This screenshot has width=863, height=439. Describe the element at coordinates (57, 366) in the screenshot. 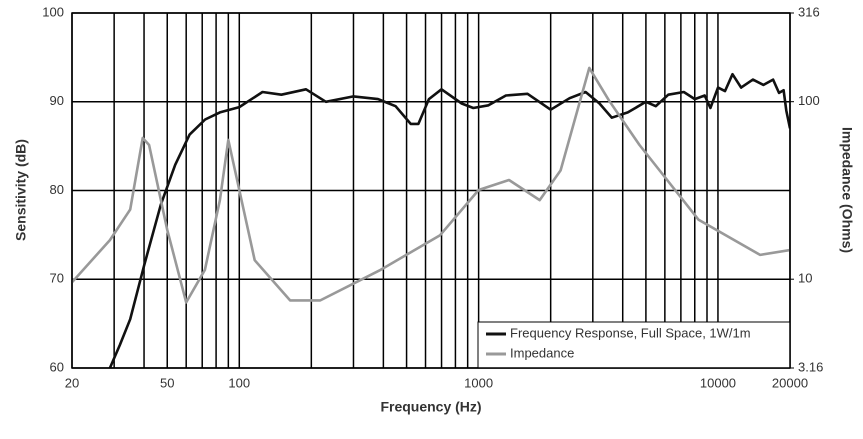

I see `y-tick-label: 60` at that location.